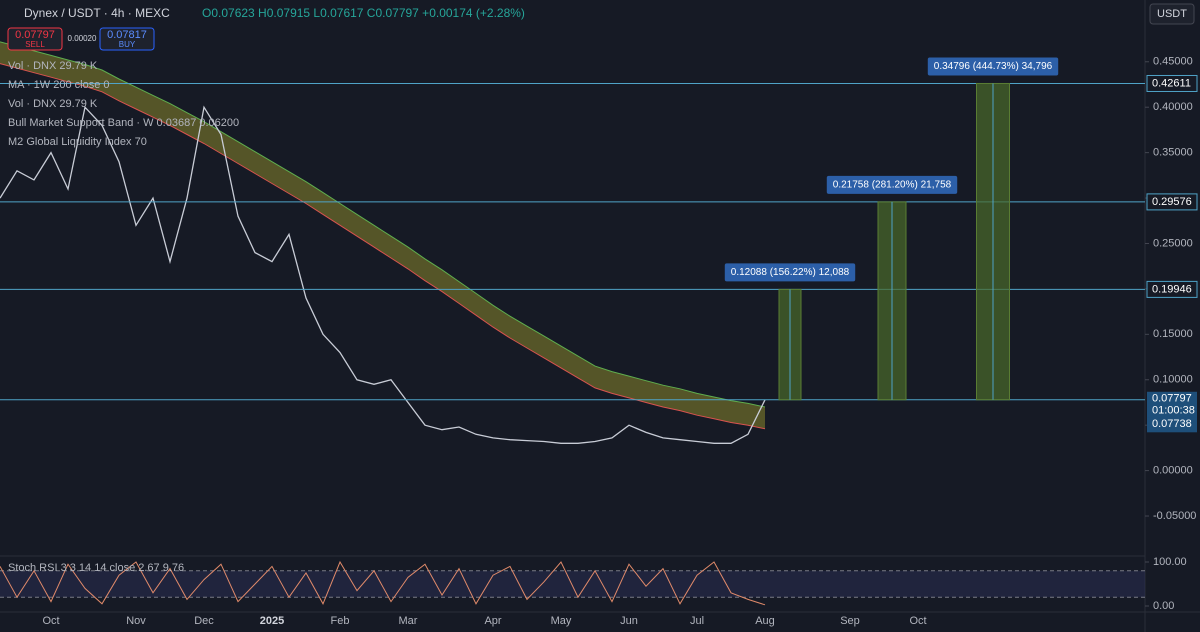 The height and width of the screenshot is (632, 1200). I want to click on x-tick-label: Jun, so click(629, 621).